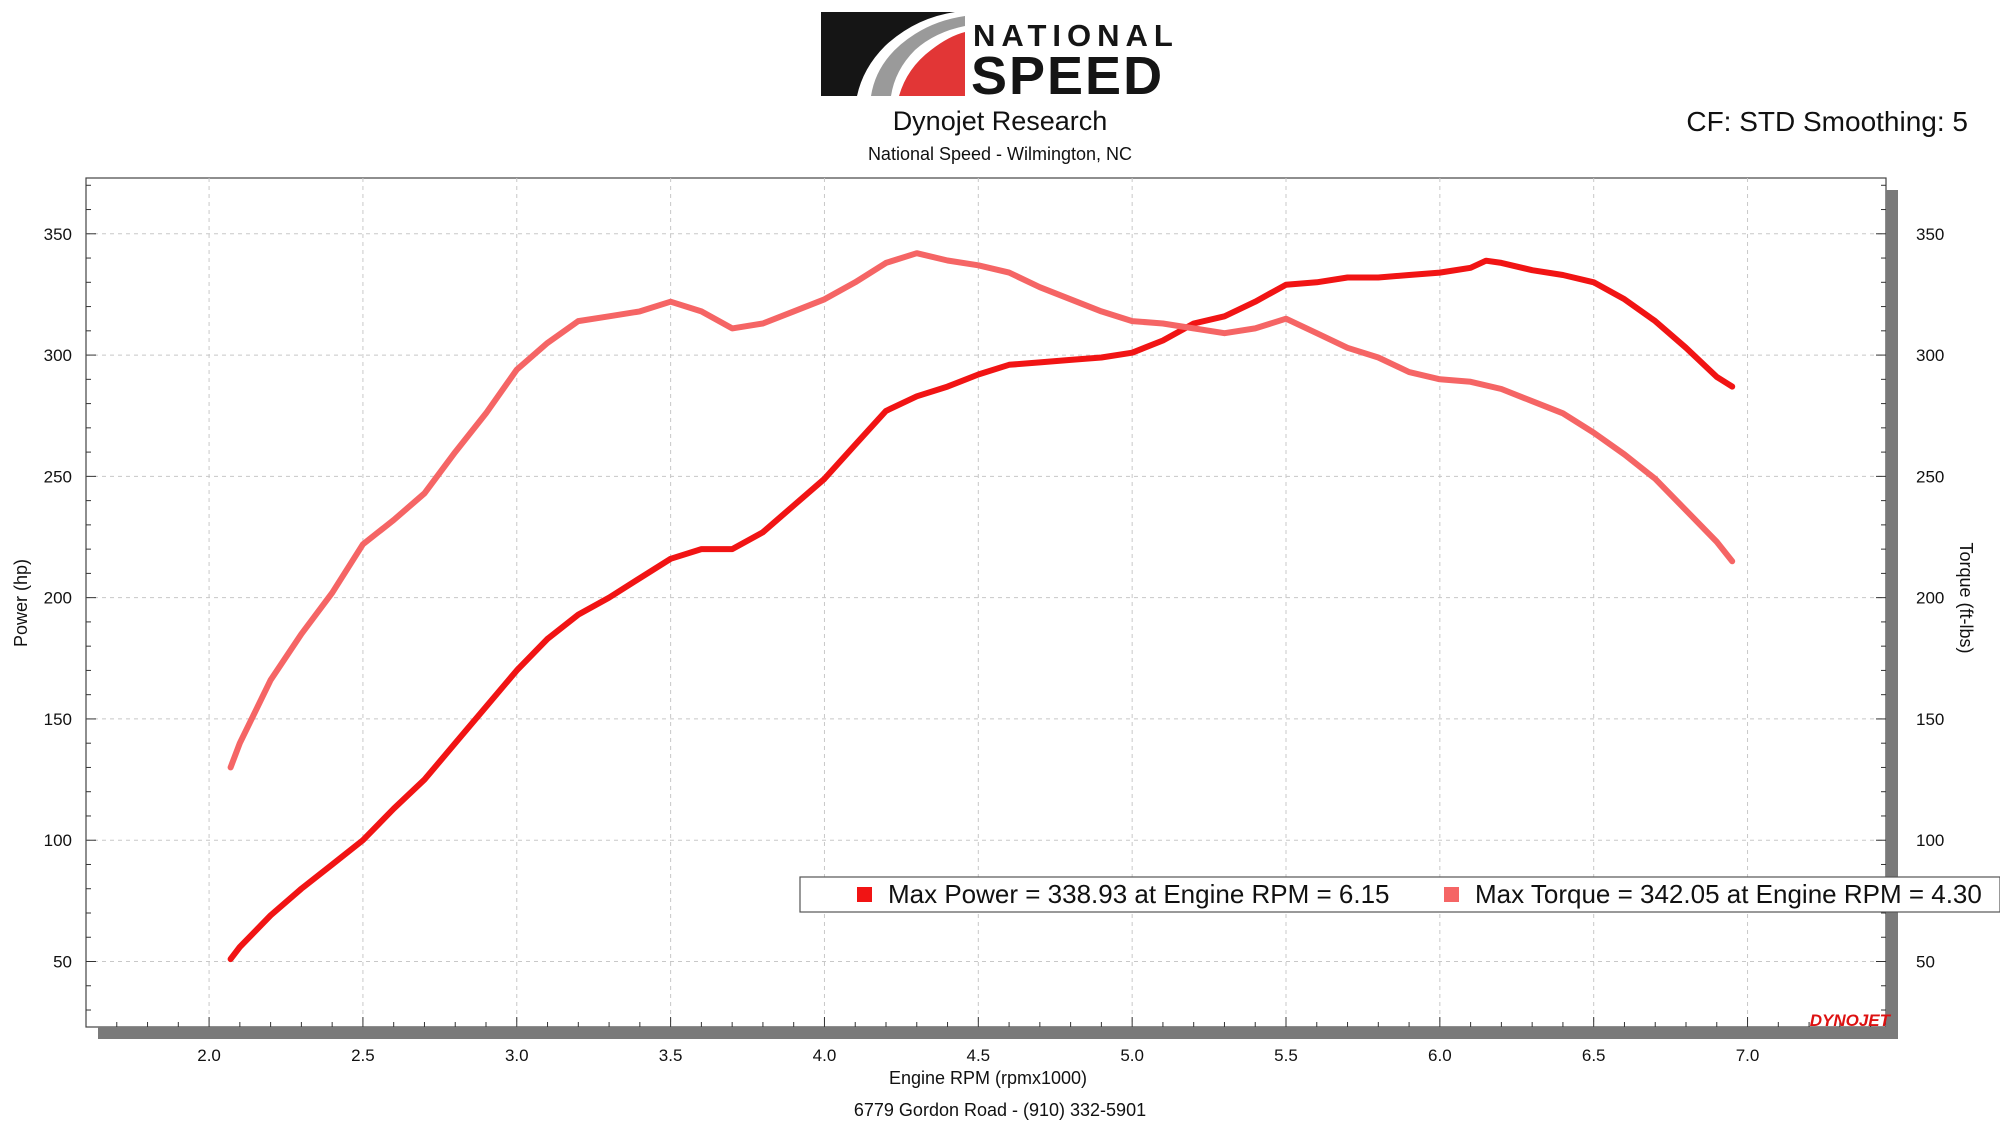 The image size is (2000, 1125). I want to click on y-left-tick-label: 100, so click(58, 840).